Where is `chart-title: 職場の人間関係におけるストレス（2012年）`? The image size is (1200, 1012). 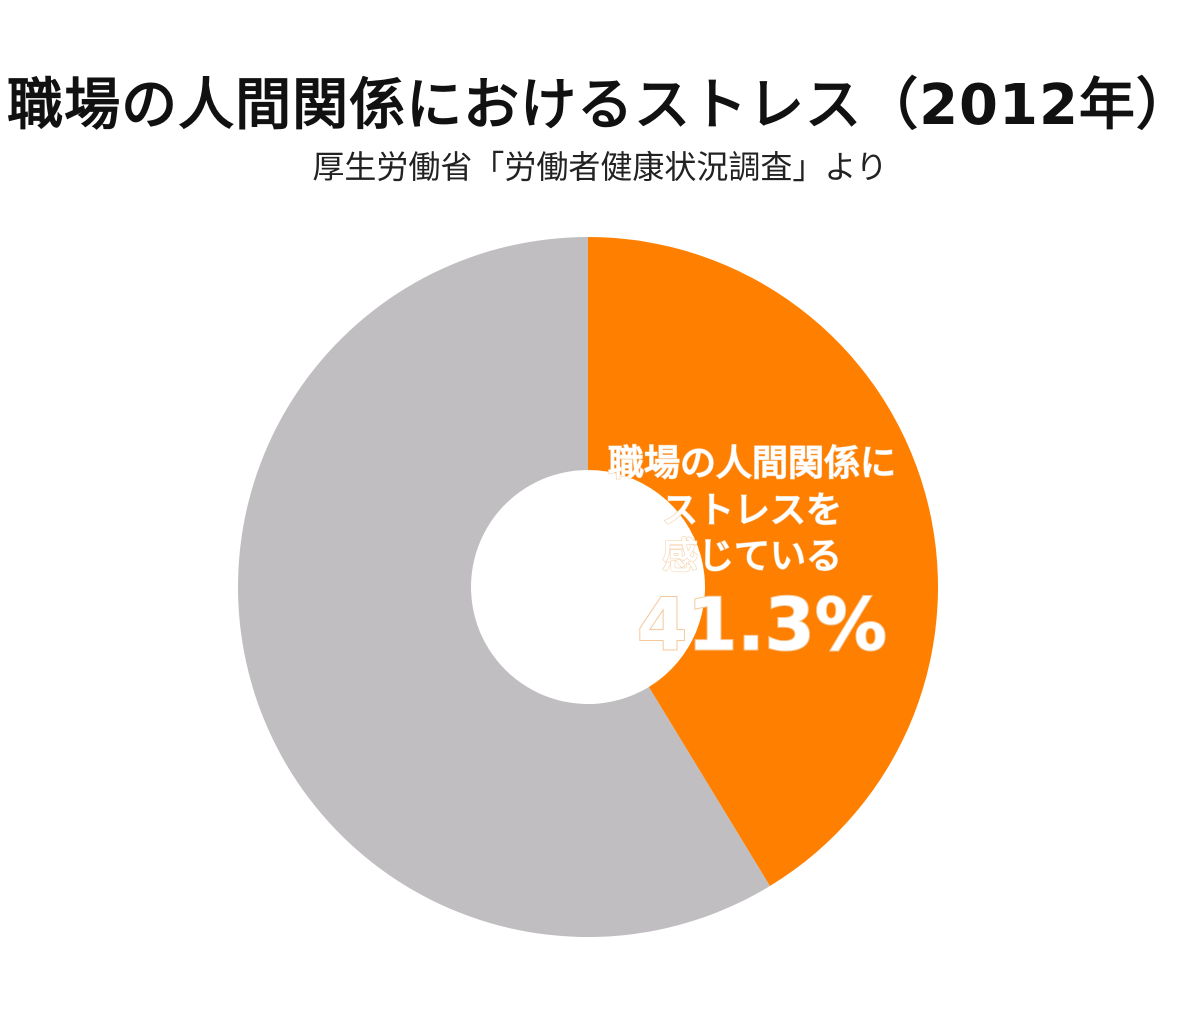
chart-title: 職場の人間関係におけるストレス（2012年） is located at coordinates (600, 105).